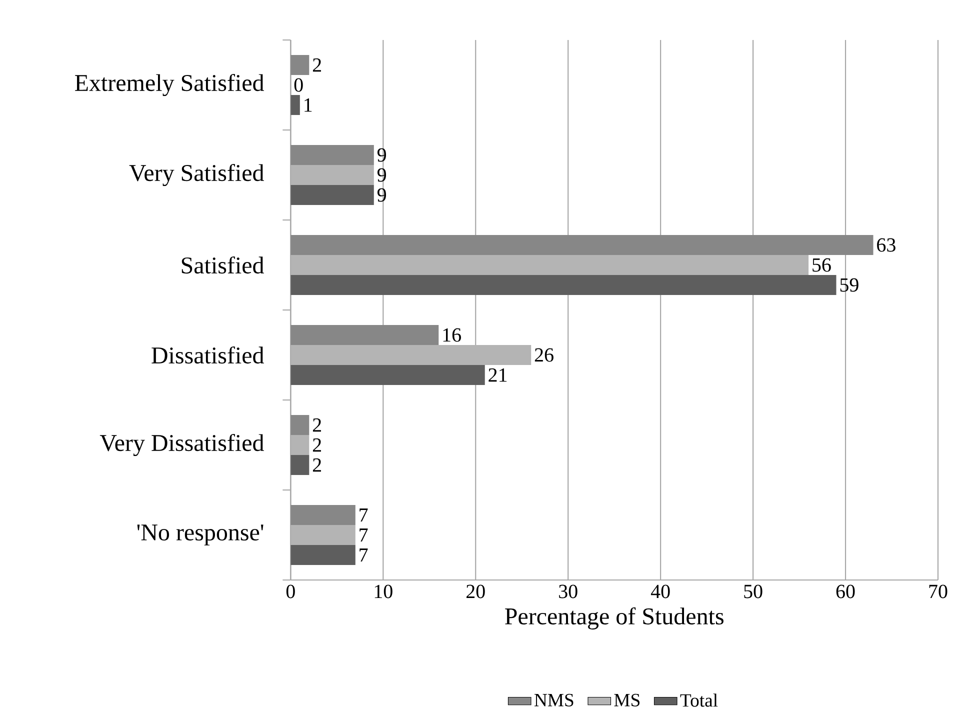  Describe the element at coordinates (182, 445) in the screenshot. I see `y-tick-label: Very Dissatisfied` at that location.